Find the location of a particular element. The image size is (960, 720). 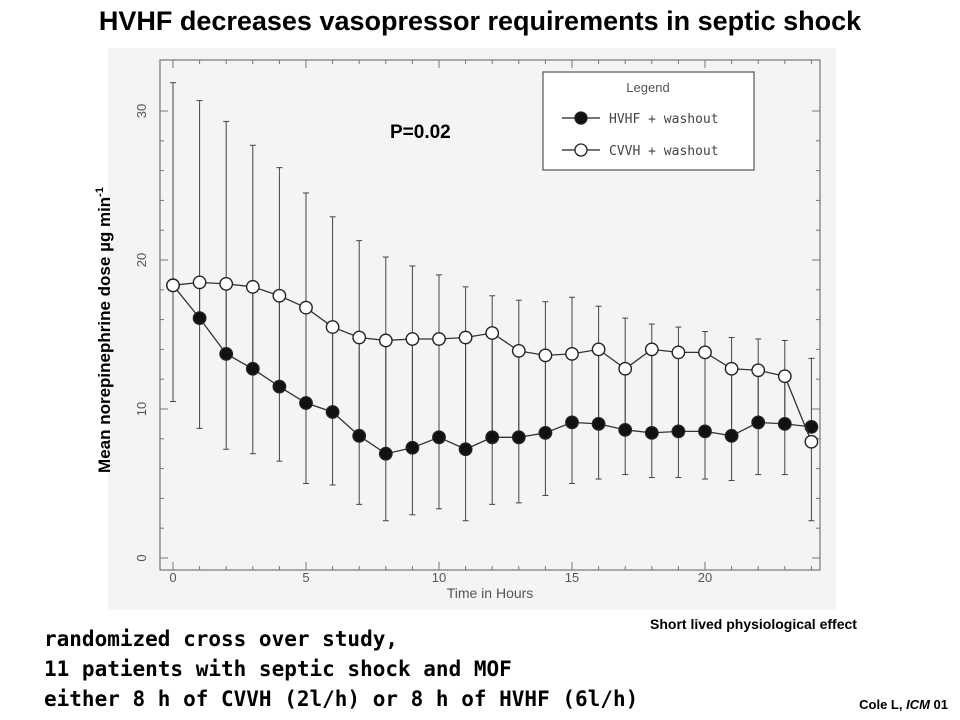

y-tick-label: 10 is located at coordinates (141, 409).